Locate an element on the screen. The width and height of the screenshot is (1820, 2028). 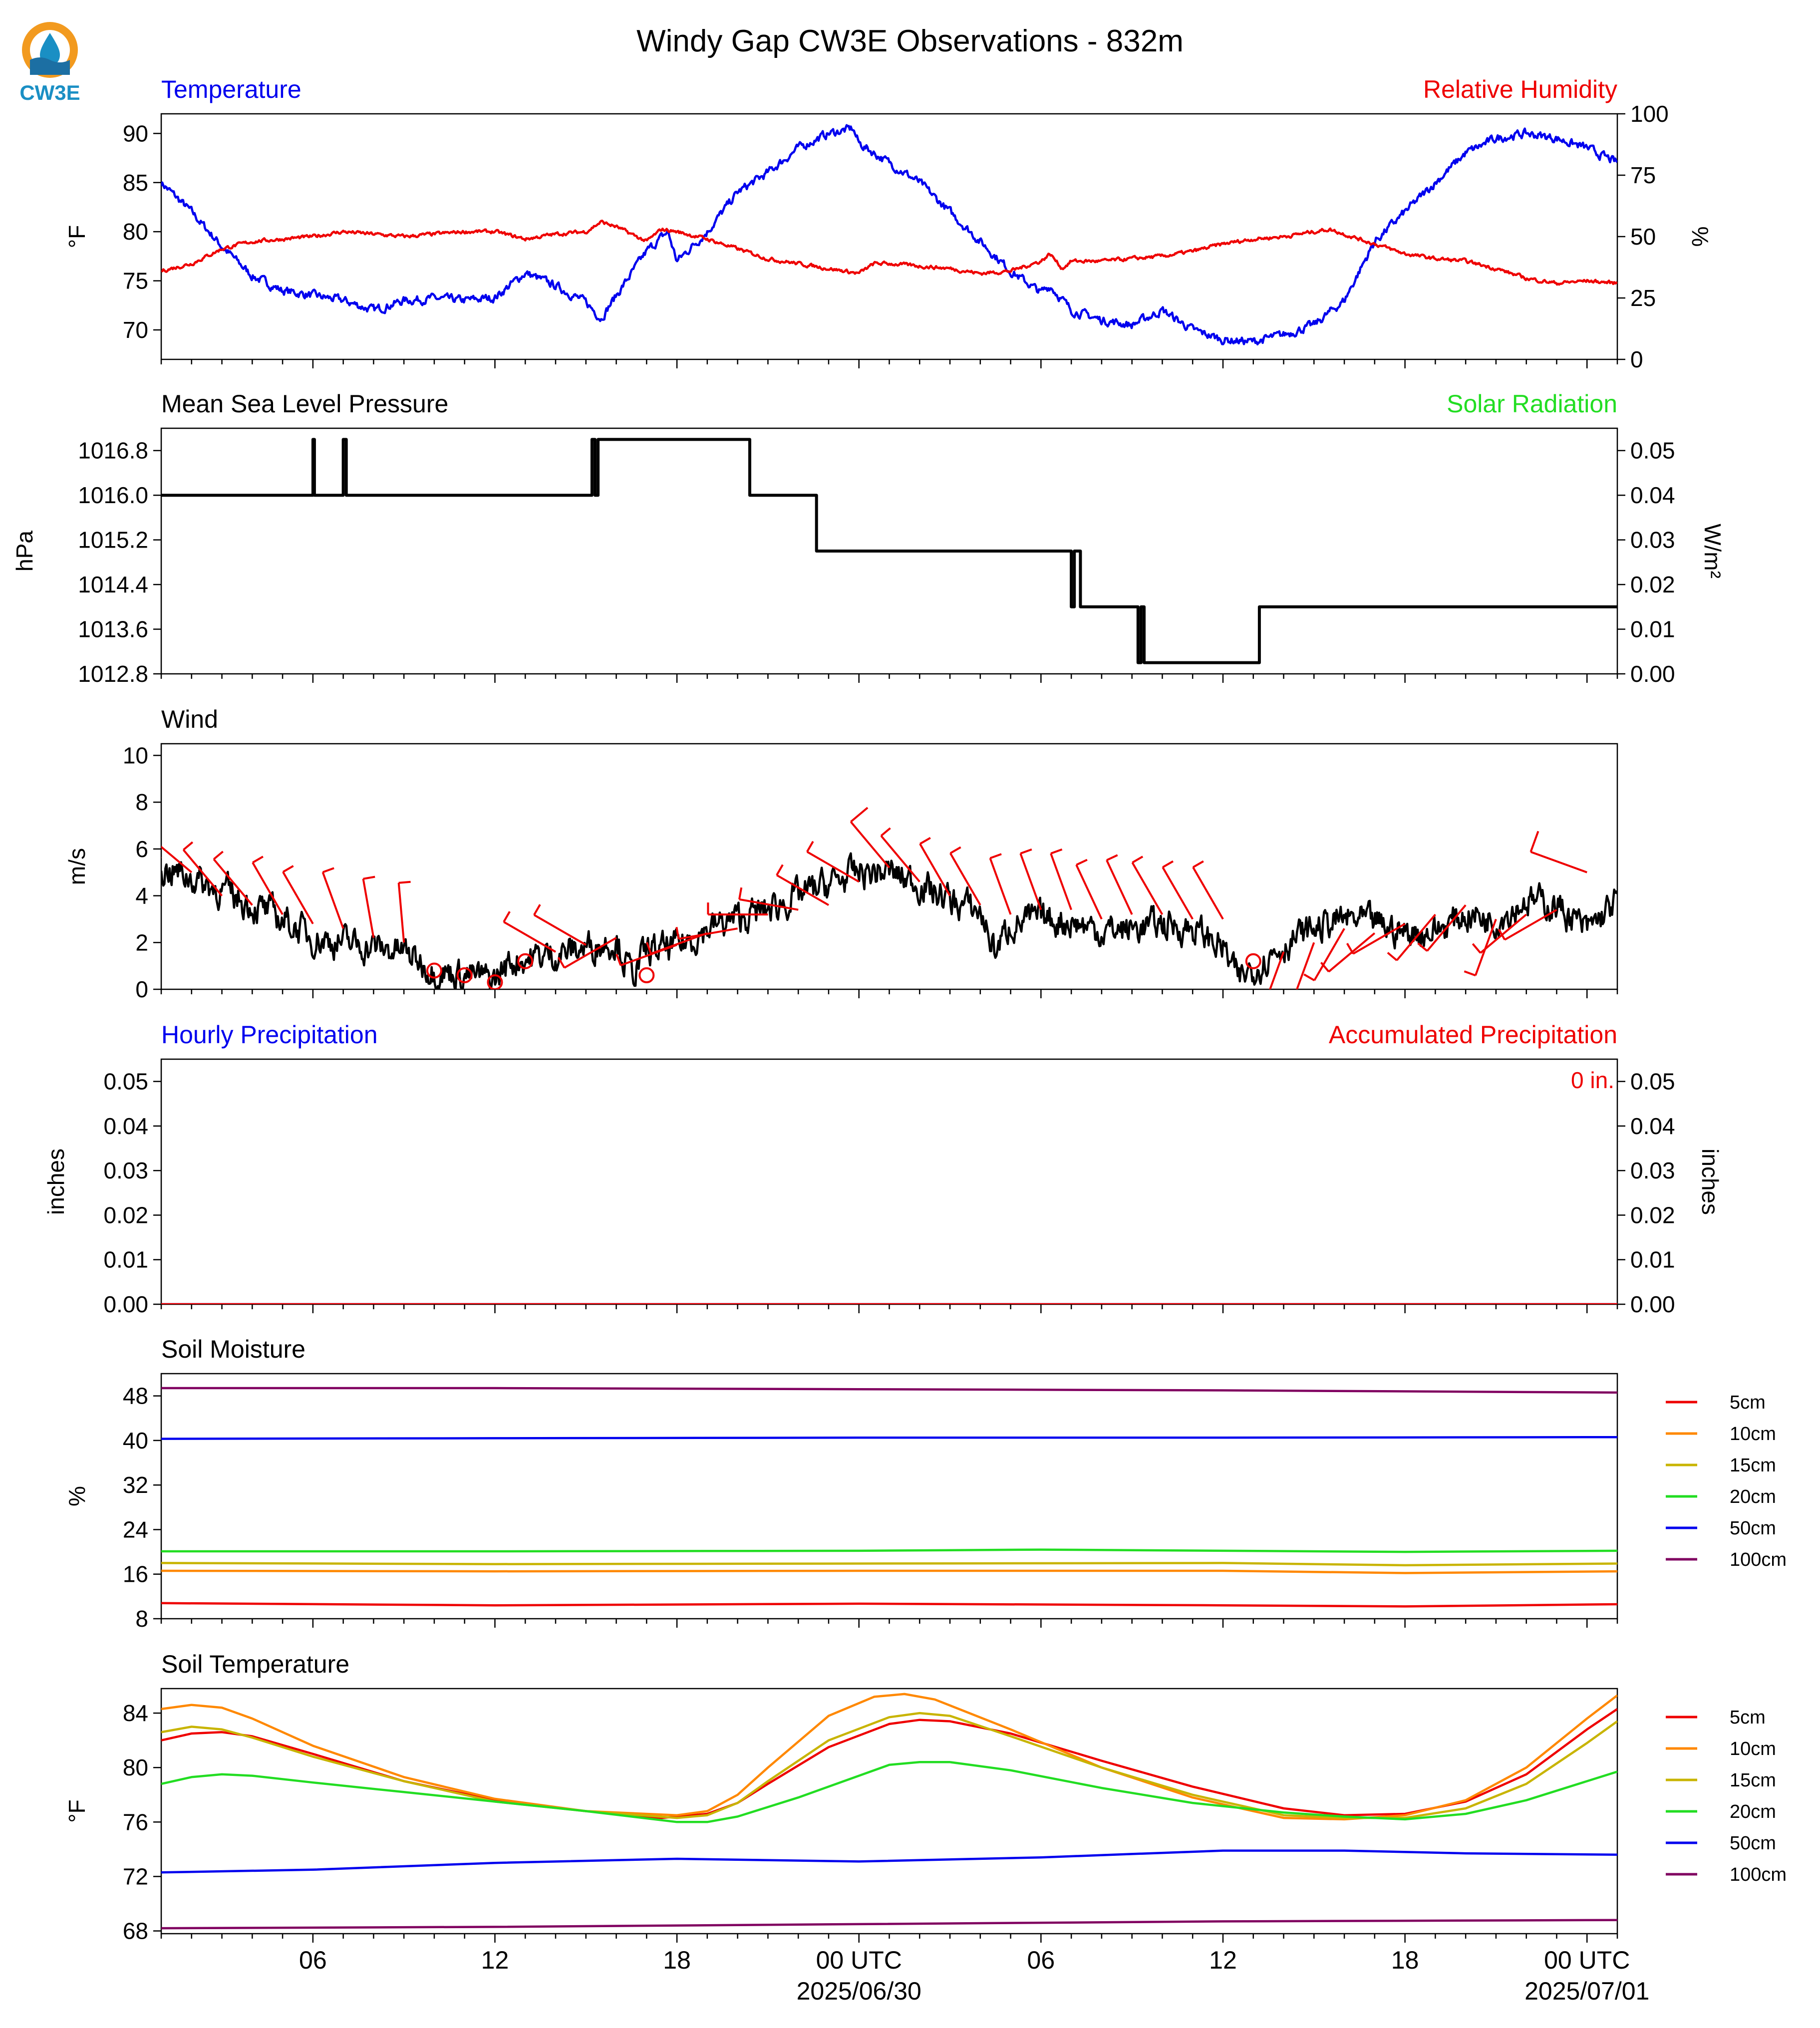
y-tick-label: 70 is located at coordinates (135, 330).